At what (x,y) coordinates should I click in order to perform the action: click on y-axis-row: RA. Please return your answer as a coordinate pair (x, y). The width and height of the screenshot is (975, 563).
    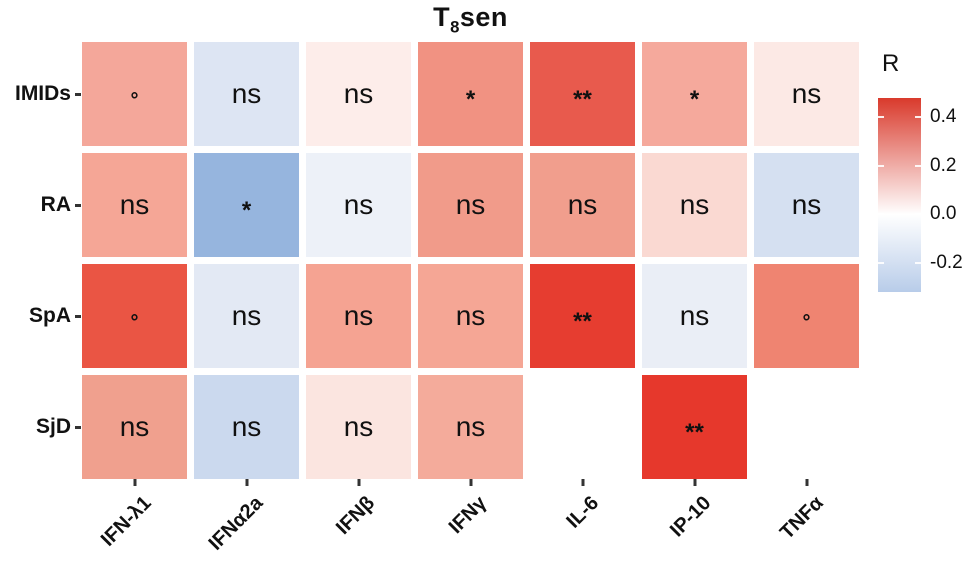
    Looking at the image, I should click on (40, 205).